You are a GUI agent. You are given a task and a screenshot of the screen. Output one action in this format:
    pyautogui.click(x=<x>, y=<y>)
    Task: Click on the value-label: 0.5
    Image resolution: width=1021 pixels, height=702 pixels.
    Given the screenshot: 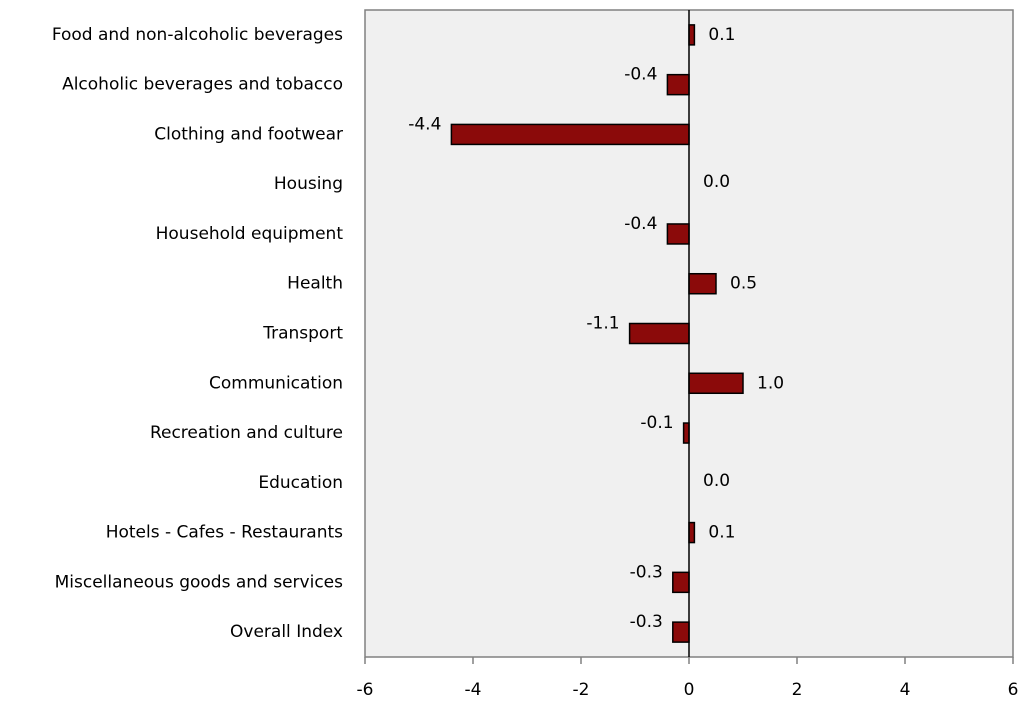 What is the action you would take?
    pyautogui.click(x=743, y=284)
    